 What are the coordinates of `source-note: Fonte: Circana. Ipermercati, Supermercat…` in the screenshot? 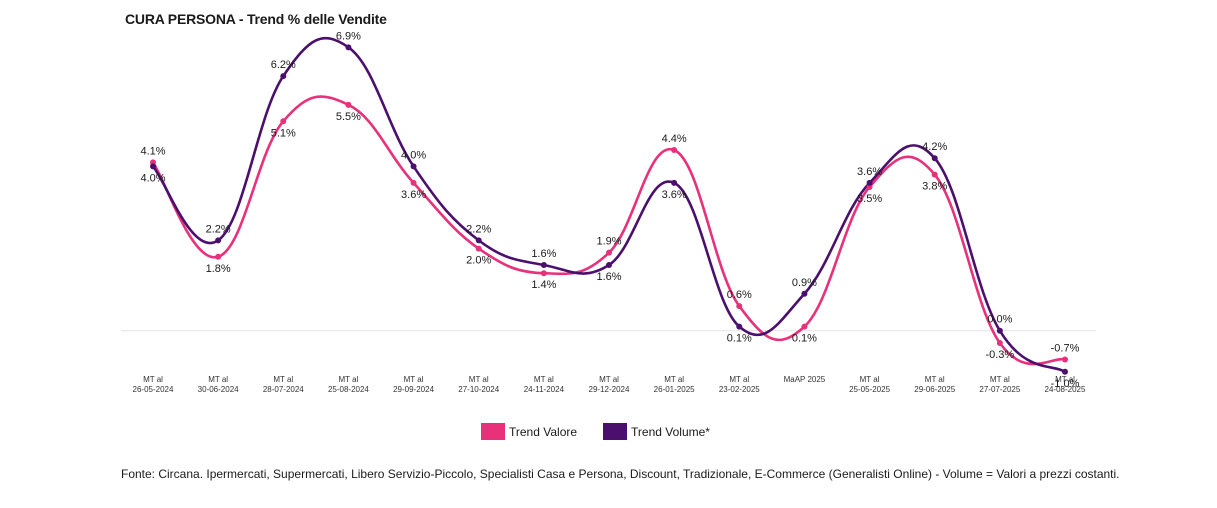 It's located at (620, 474).